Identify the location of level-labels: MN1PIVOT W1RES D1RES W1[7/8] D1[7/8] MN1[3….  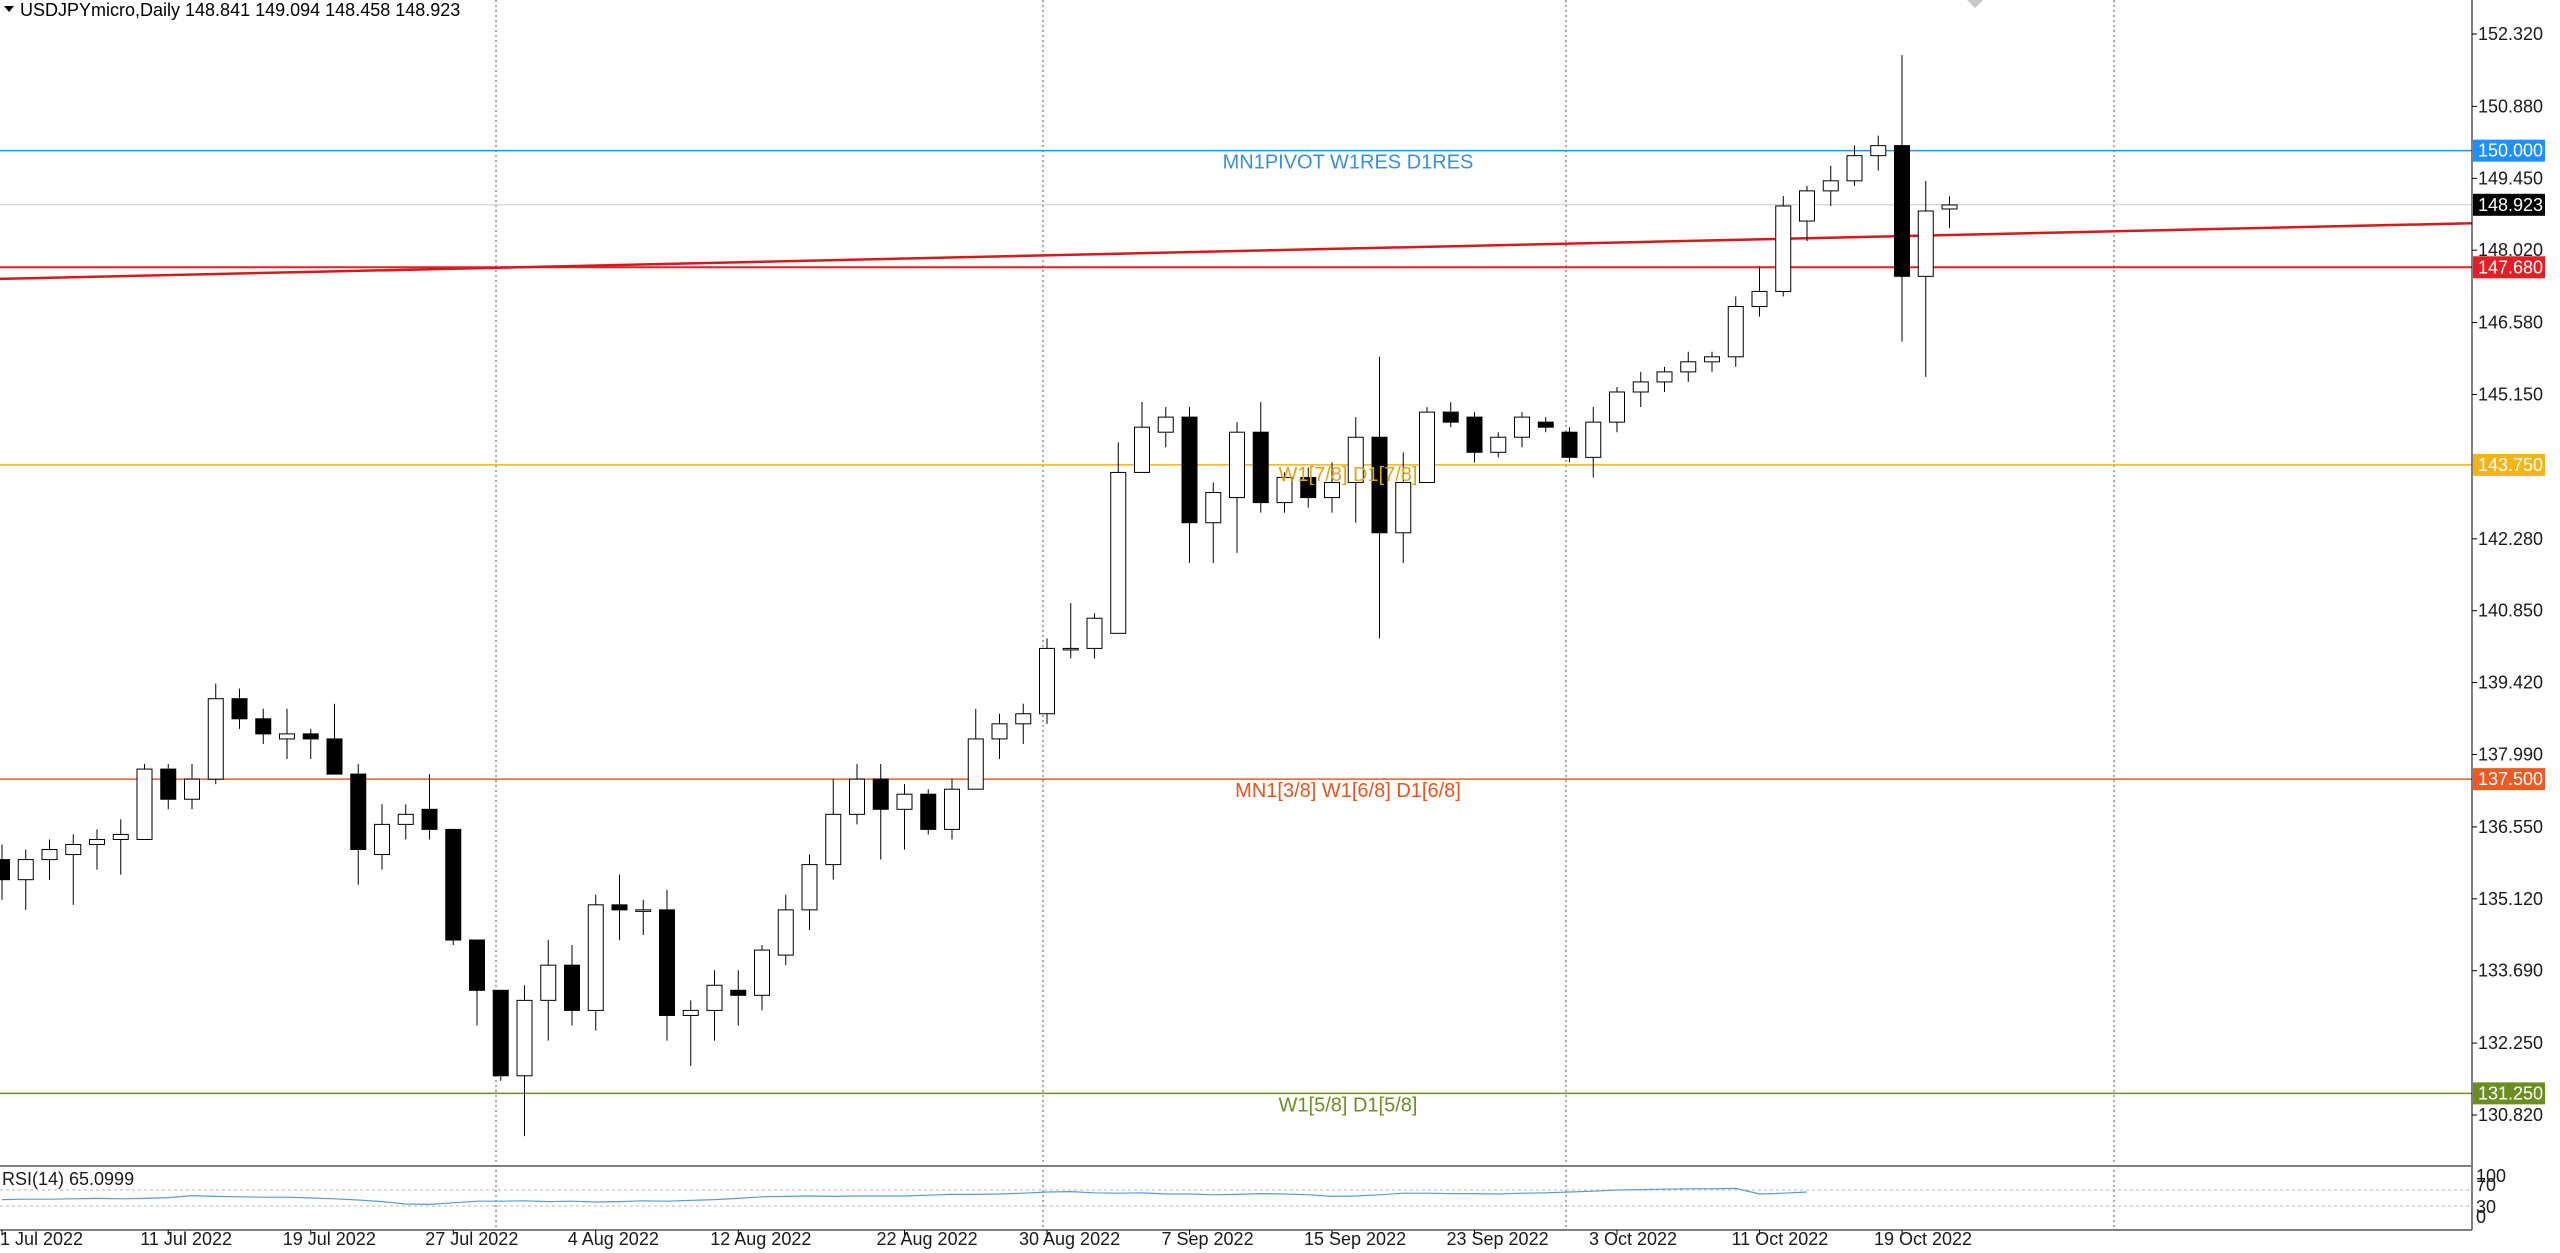
(1348, 634).